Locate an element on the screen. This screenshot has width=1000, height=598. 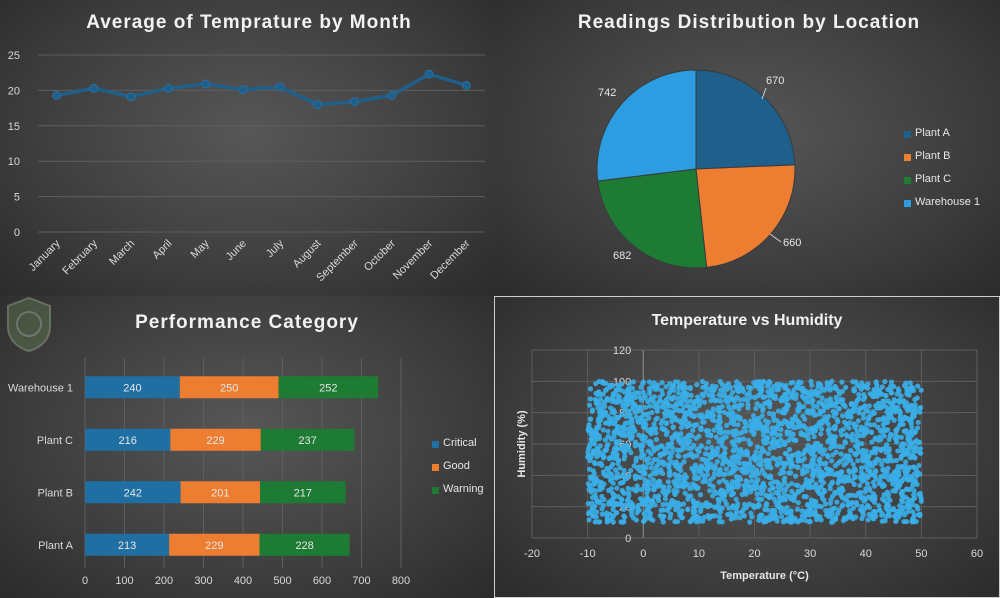
slice-value-label: 670 is located at coordinates (775, 81).